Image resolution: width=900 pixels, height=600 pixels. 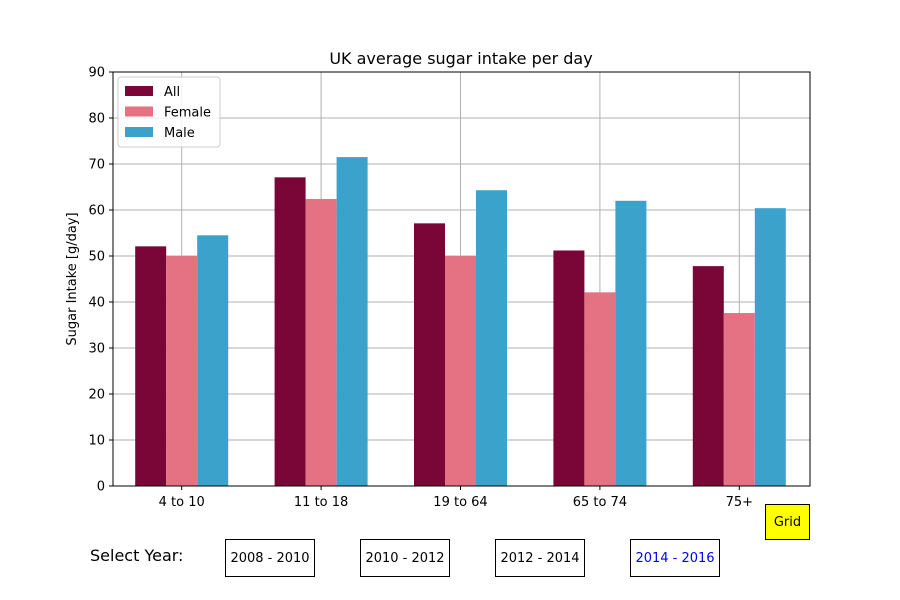 I want to click on legend: All Female Male, so click(x=169, y=112).